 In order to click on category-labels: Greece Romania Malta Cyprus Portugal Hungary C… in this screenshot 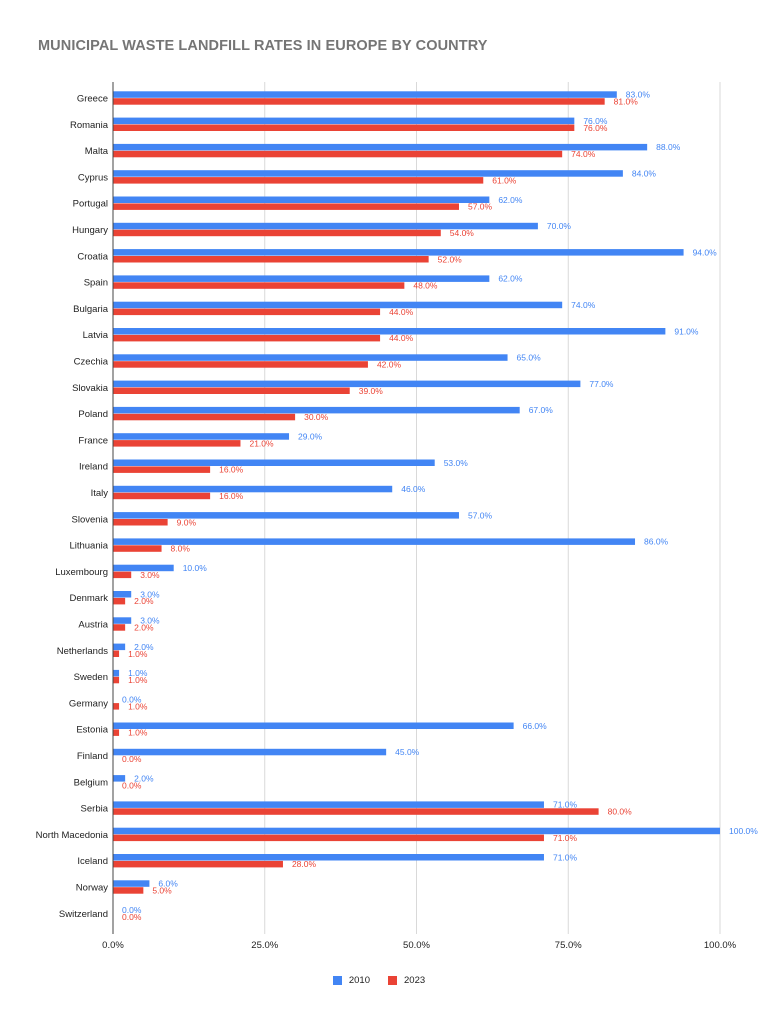, I will do `click(72, 507)`.